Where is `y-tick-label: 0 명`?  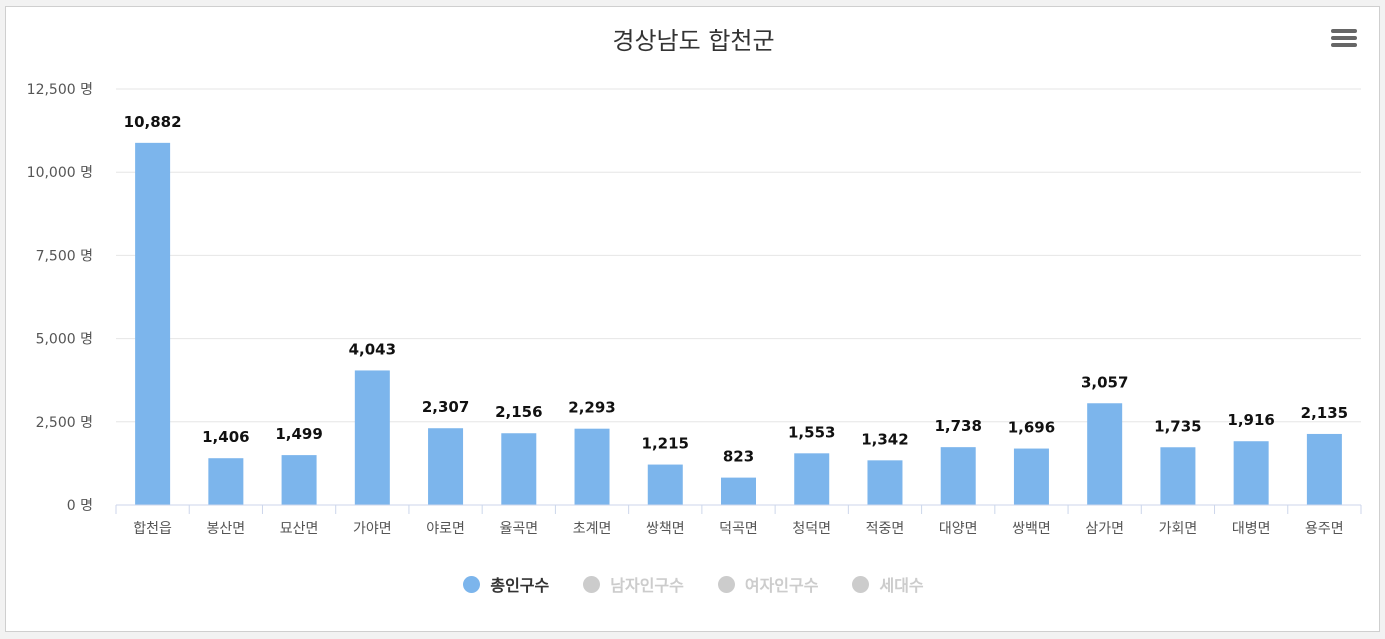 y-tick-label: 0 명 is located at coordinates (80, 506).